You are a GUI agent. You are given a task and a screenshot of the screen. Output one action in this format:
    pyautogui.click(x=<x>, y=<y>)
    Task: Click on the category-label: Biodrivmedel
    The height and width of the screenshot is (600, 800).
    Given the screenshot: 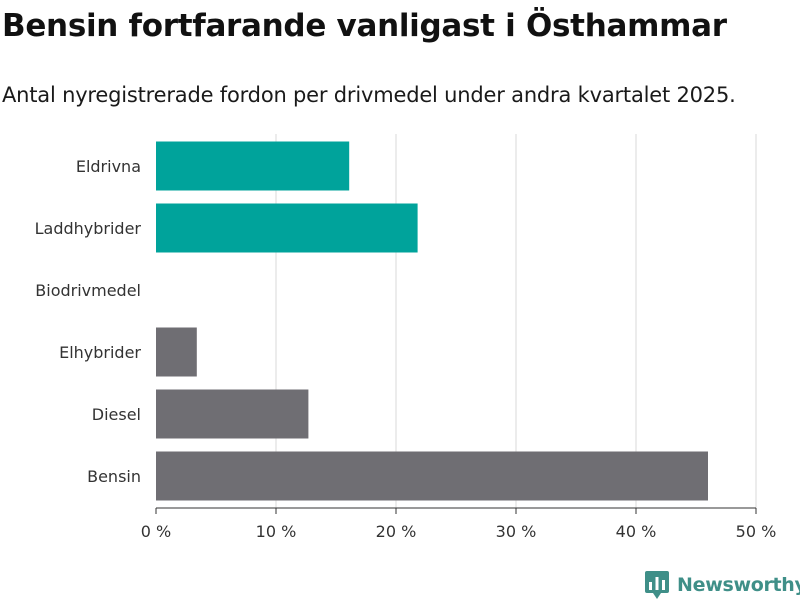 What is the action you would take?
    pyautogui.click(x=88, y=290)
    